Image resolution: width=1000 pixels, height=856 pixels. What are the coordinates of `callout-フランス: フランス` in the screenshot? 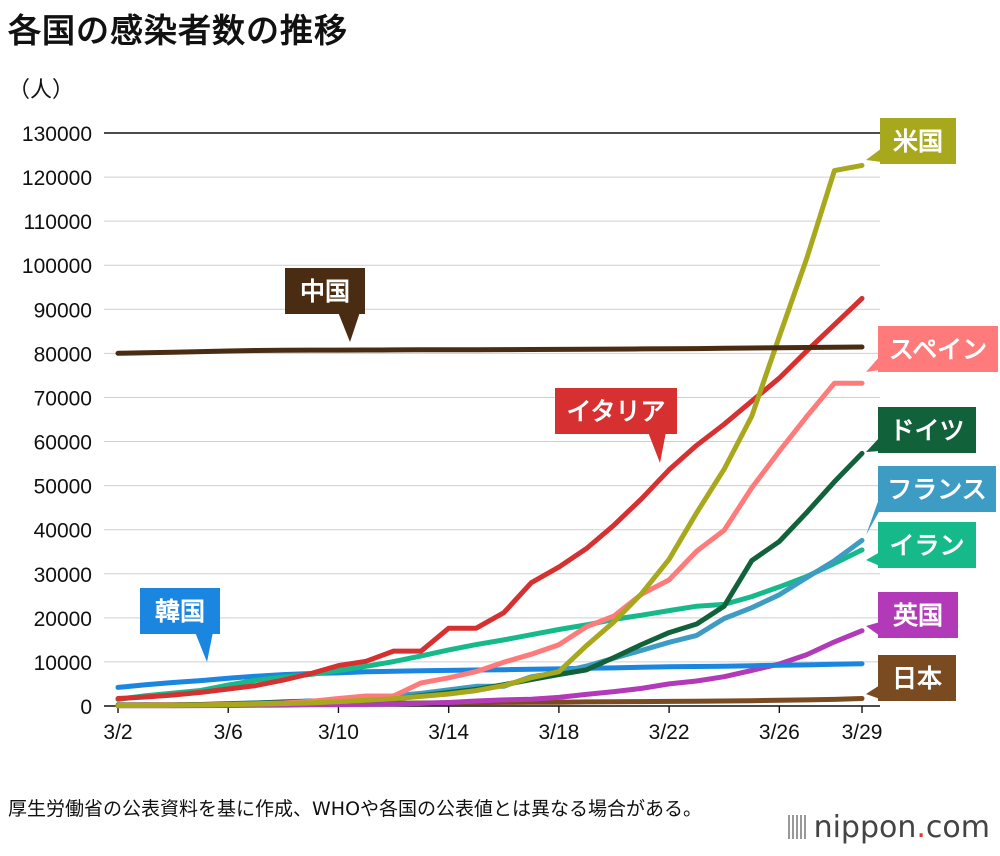 It's located at (931, 500).